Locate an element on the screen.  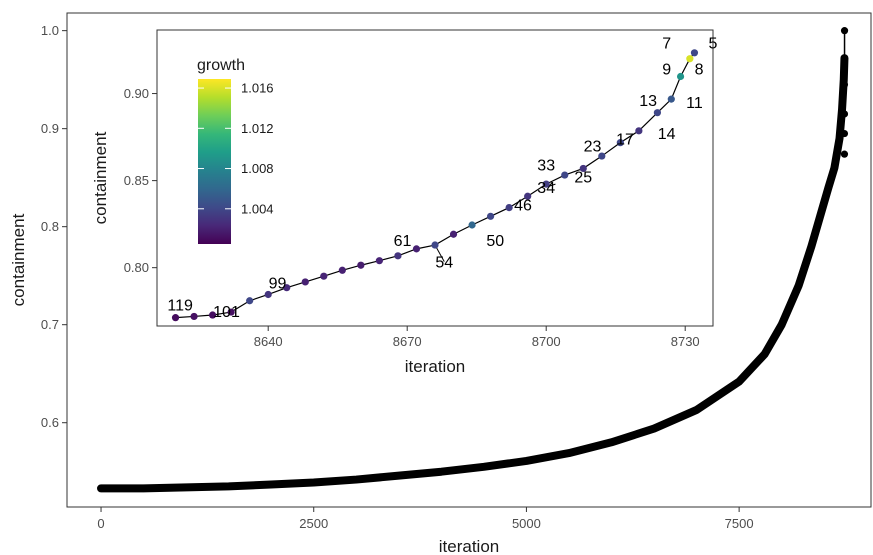
main-x-tick-label: 5000 is located at coordinates (526, 523).